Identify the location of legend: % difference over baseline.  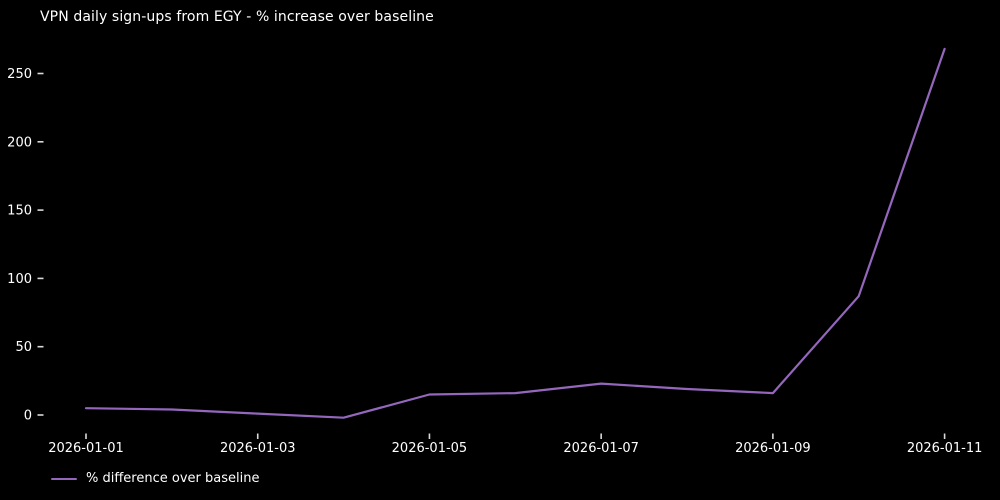
(155, 479).